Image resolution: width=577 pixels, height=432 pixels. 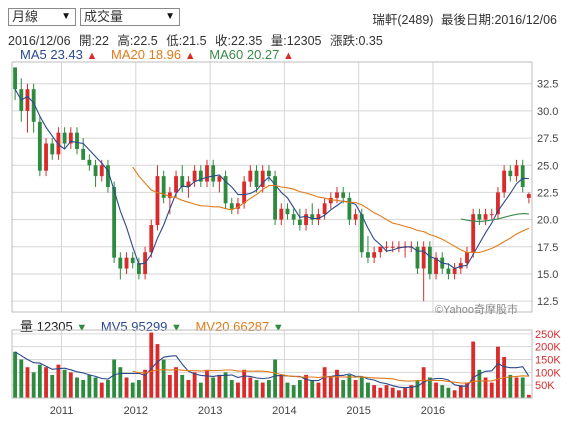 I want to click on last-date-label: 最後日期:, so click(x=467, y=20).